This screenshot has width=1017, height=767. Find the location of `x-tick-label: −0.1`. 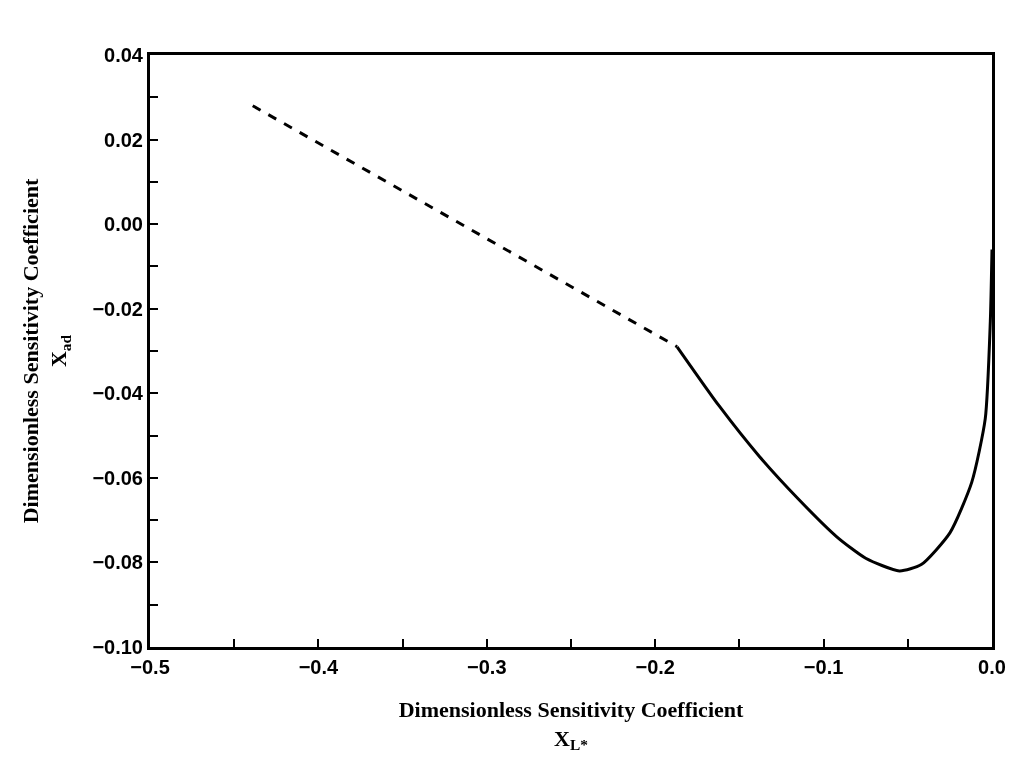

x-tick-label: −0.1 is located at coordinates (823, 667).